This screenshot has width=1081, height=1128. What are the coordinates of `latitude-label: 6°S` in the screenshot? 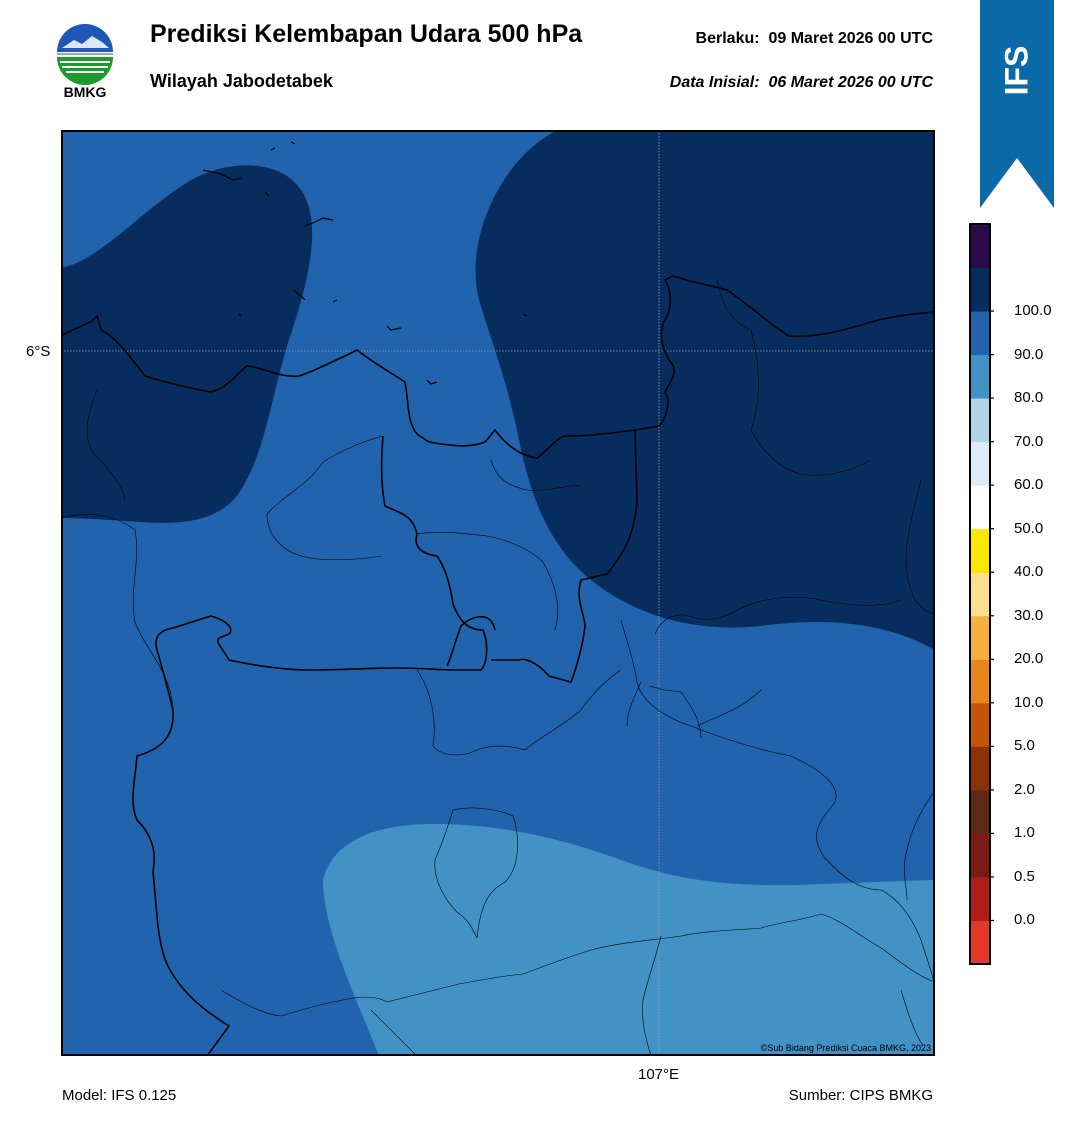 It's located at (38, 351).